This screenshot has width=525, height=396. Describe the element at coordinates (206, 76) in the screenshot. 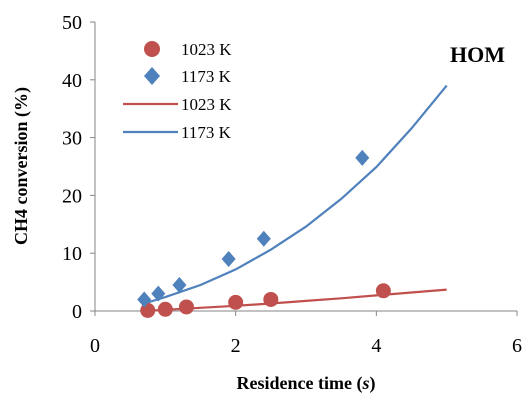

I see `legend-label-1173K-points: 1173 K` at that location.